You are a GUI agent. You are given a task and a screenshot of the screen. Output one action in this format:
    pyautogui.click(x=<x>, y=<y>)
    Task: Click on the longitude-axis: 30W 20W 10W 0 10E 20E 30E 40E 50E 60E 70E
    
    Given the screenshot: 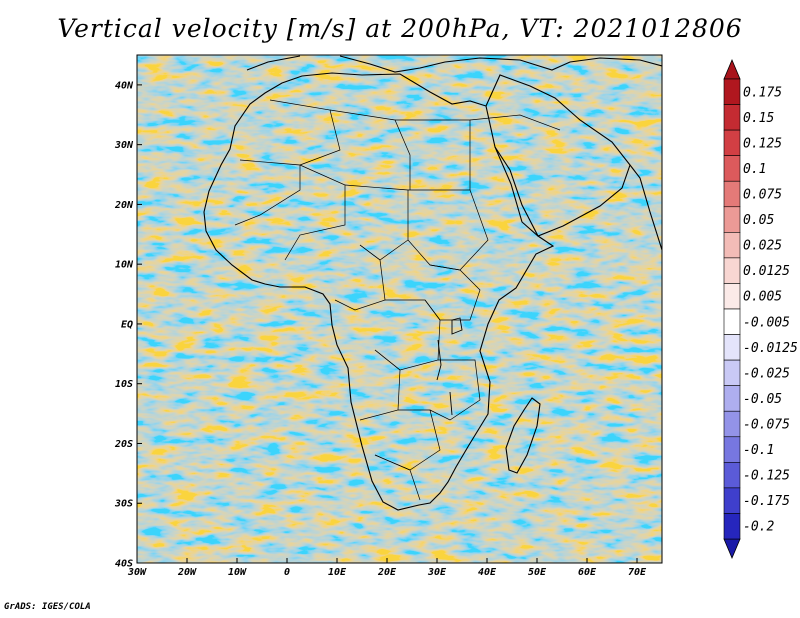 What is the action you would take?
    pyautogui.click(x=387, y=568)
    